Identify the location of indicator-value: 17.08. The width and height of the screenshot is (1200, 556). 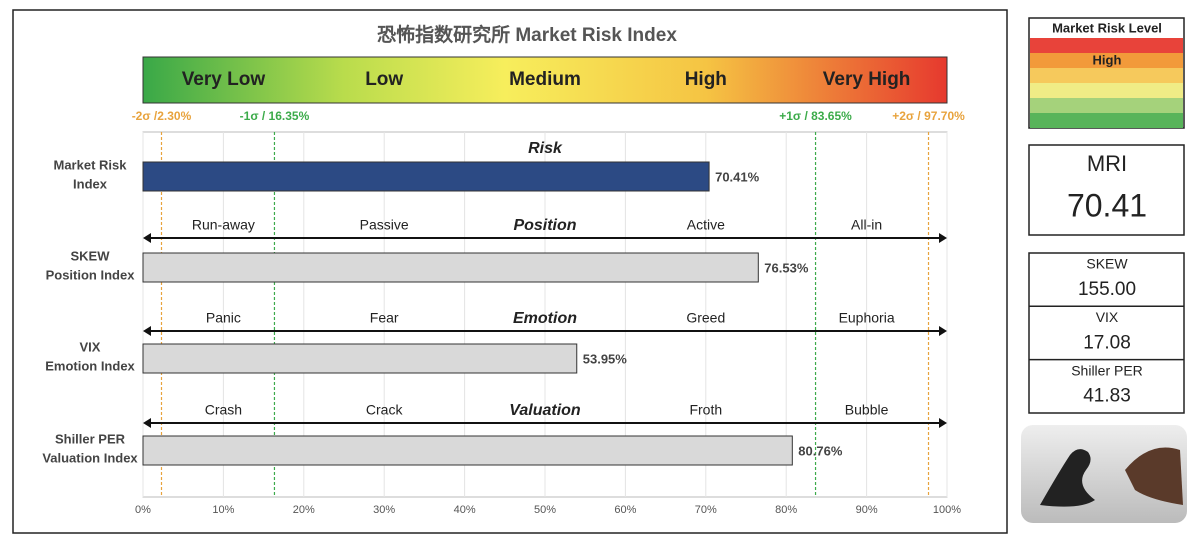
(1107, 342).